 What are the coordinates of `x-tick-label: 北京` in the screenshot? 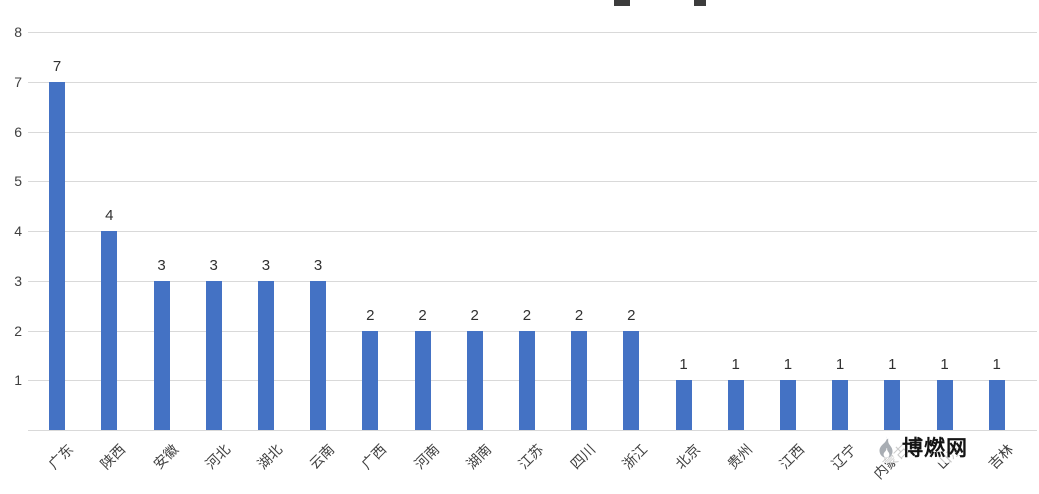 It's located at (687, 457).